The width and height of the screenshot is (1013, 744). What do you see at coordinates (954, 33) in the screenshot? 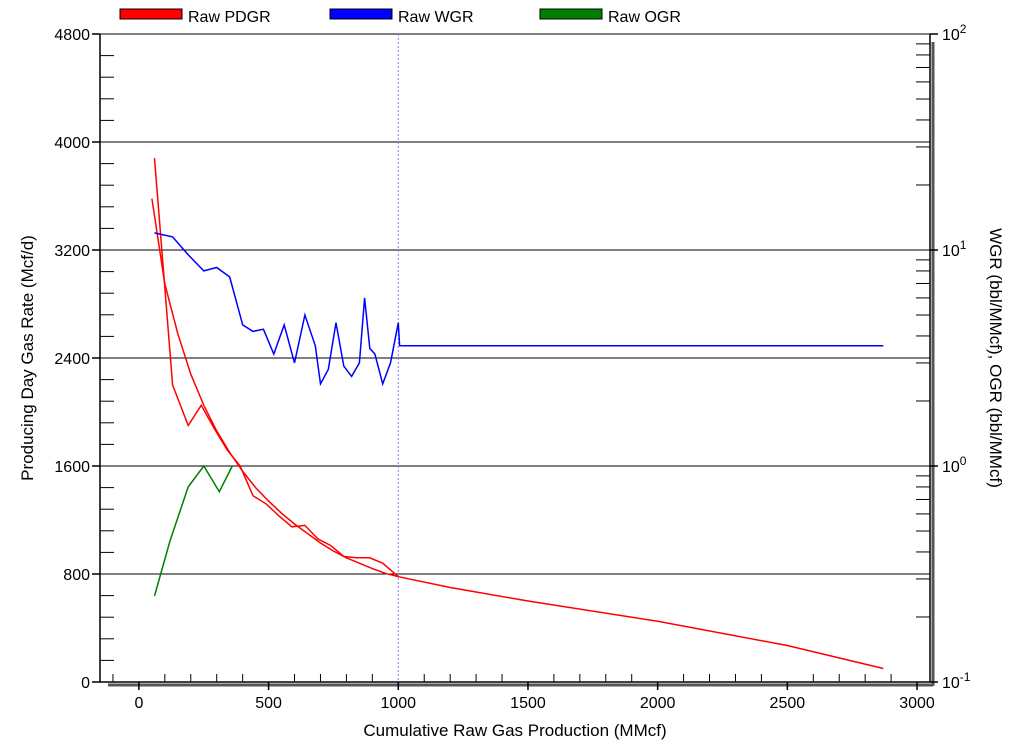
I see `y2-tick-label-3: 10²` at bounding box center [954, 33].